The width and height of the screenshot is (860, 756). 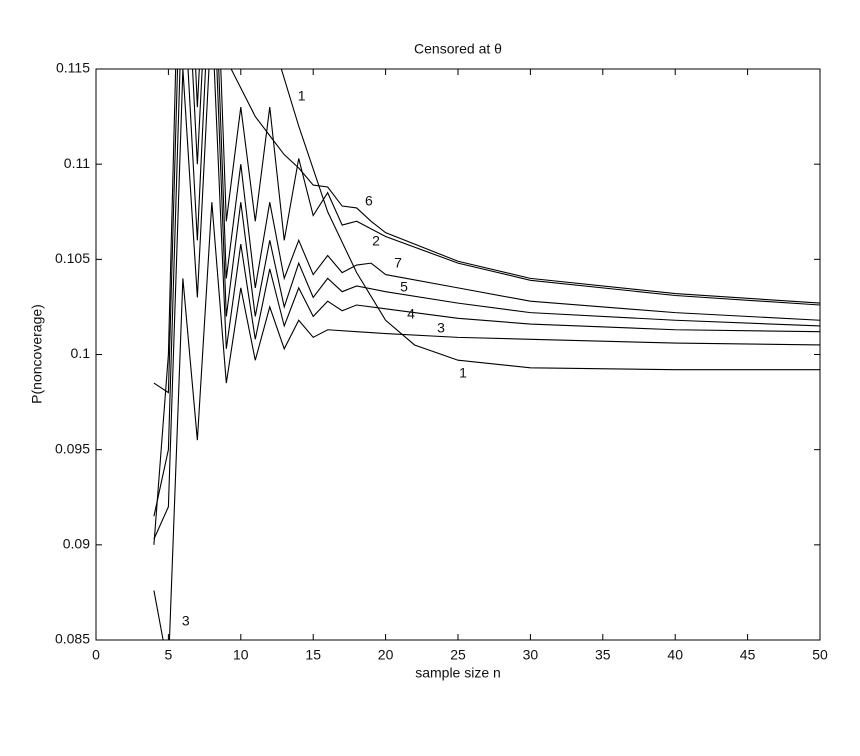 What do you see at coordinates (603, 655) in the screenshot?
I see `x-tick-label: 35` at bounding box center [603, 655].